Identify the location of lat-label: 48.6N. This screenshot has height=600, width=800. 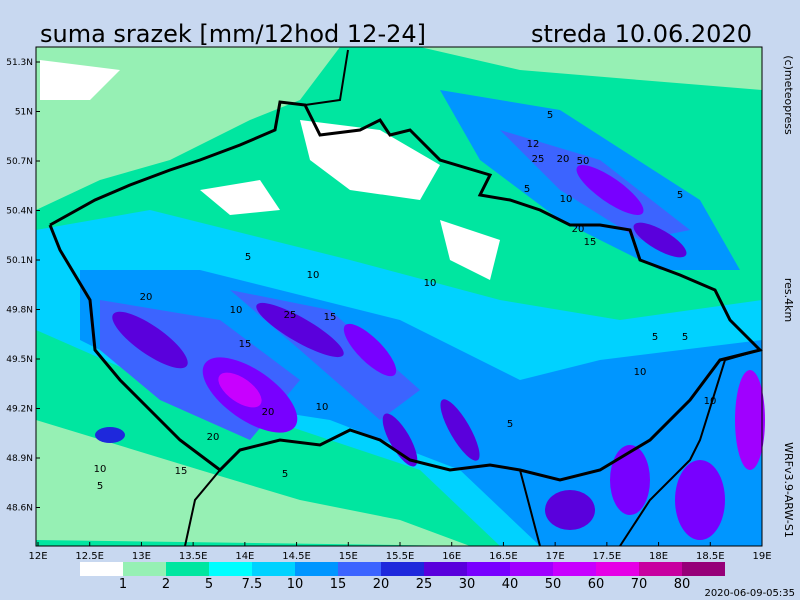
(19, 509).